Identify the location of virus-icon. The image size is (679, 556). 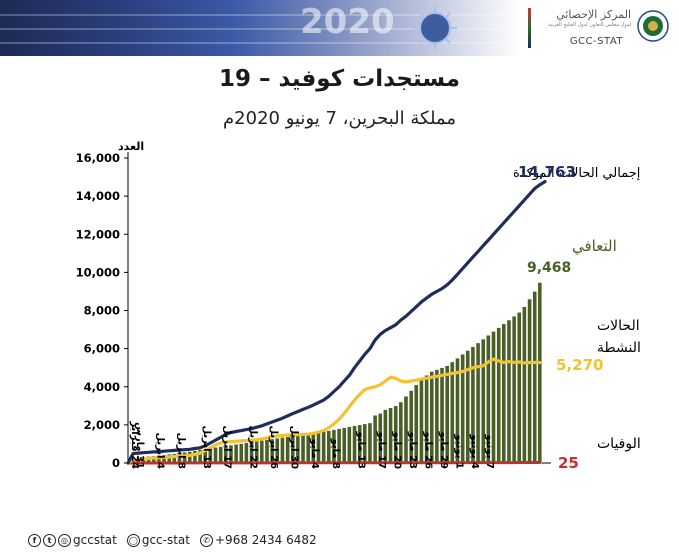
(435, 28).